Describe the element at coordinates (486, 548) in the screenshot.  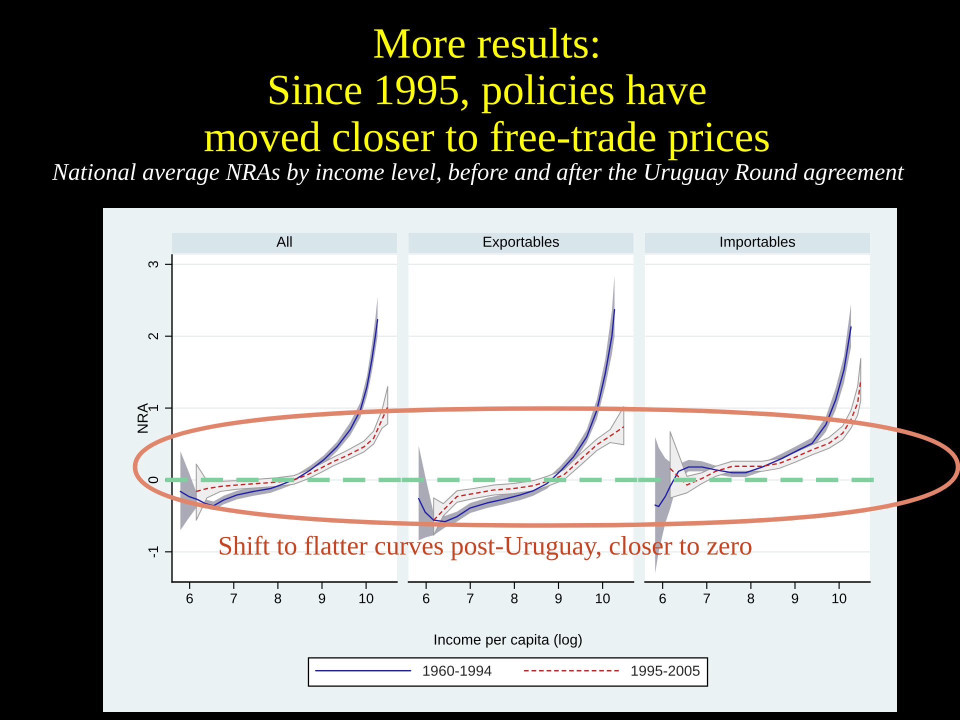
I see `annotation: Shift to flatter curves post-Uruguay, closer to zero` at that location.